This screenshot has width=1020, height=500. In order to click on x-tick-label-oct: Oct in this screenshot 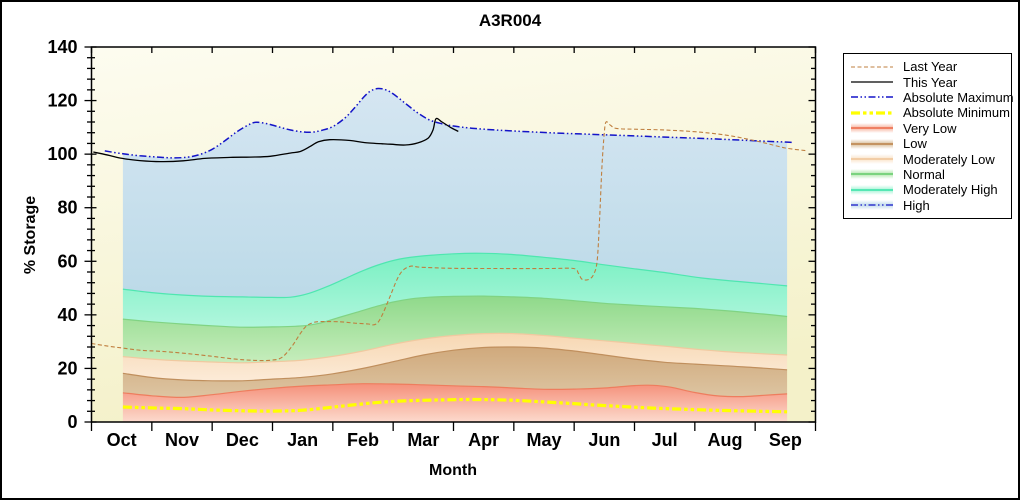, I will do `click(122, 440)`.